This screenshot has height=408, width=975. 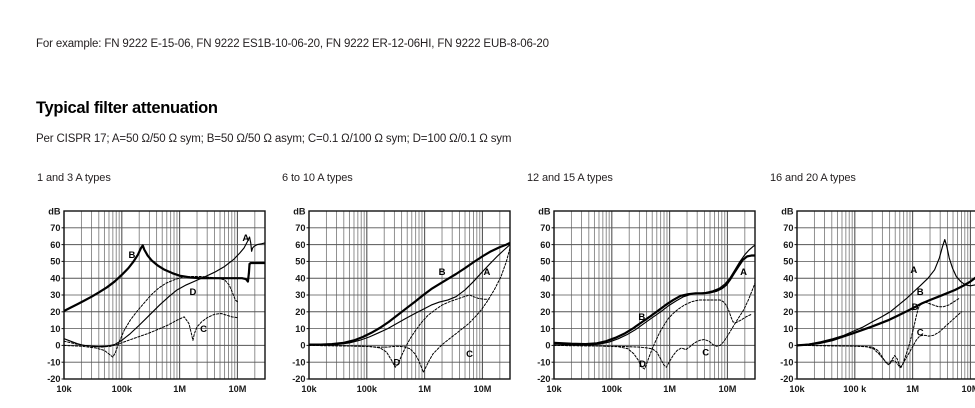 I want to click on chart-caption: 16 and 20 A types, so click(x=813, y=178).